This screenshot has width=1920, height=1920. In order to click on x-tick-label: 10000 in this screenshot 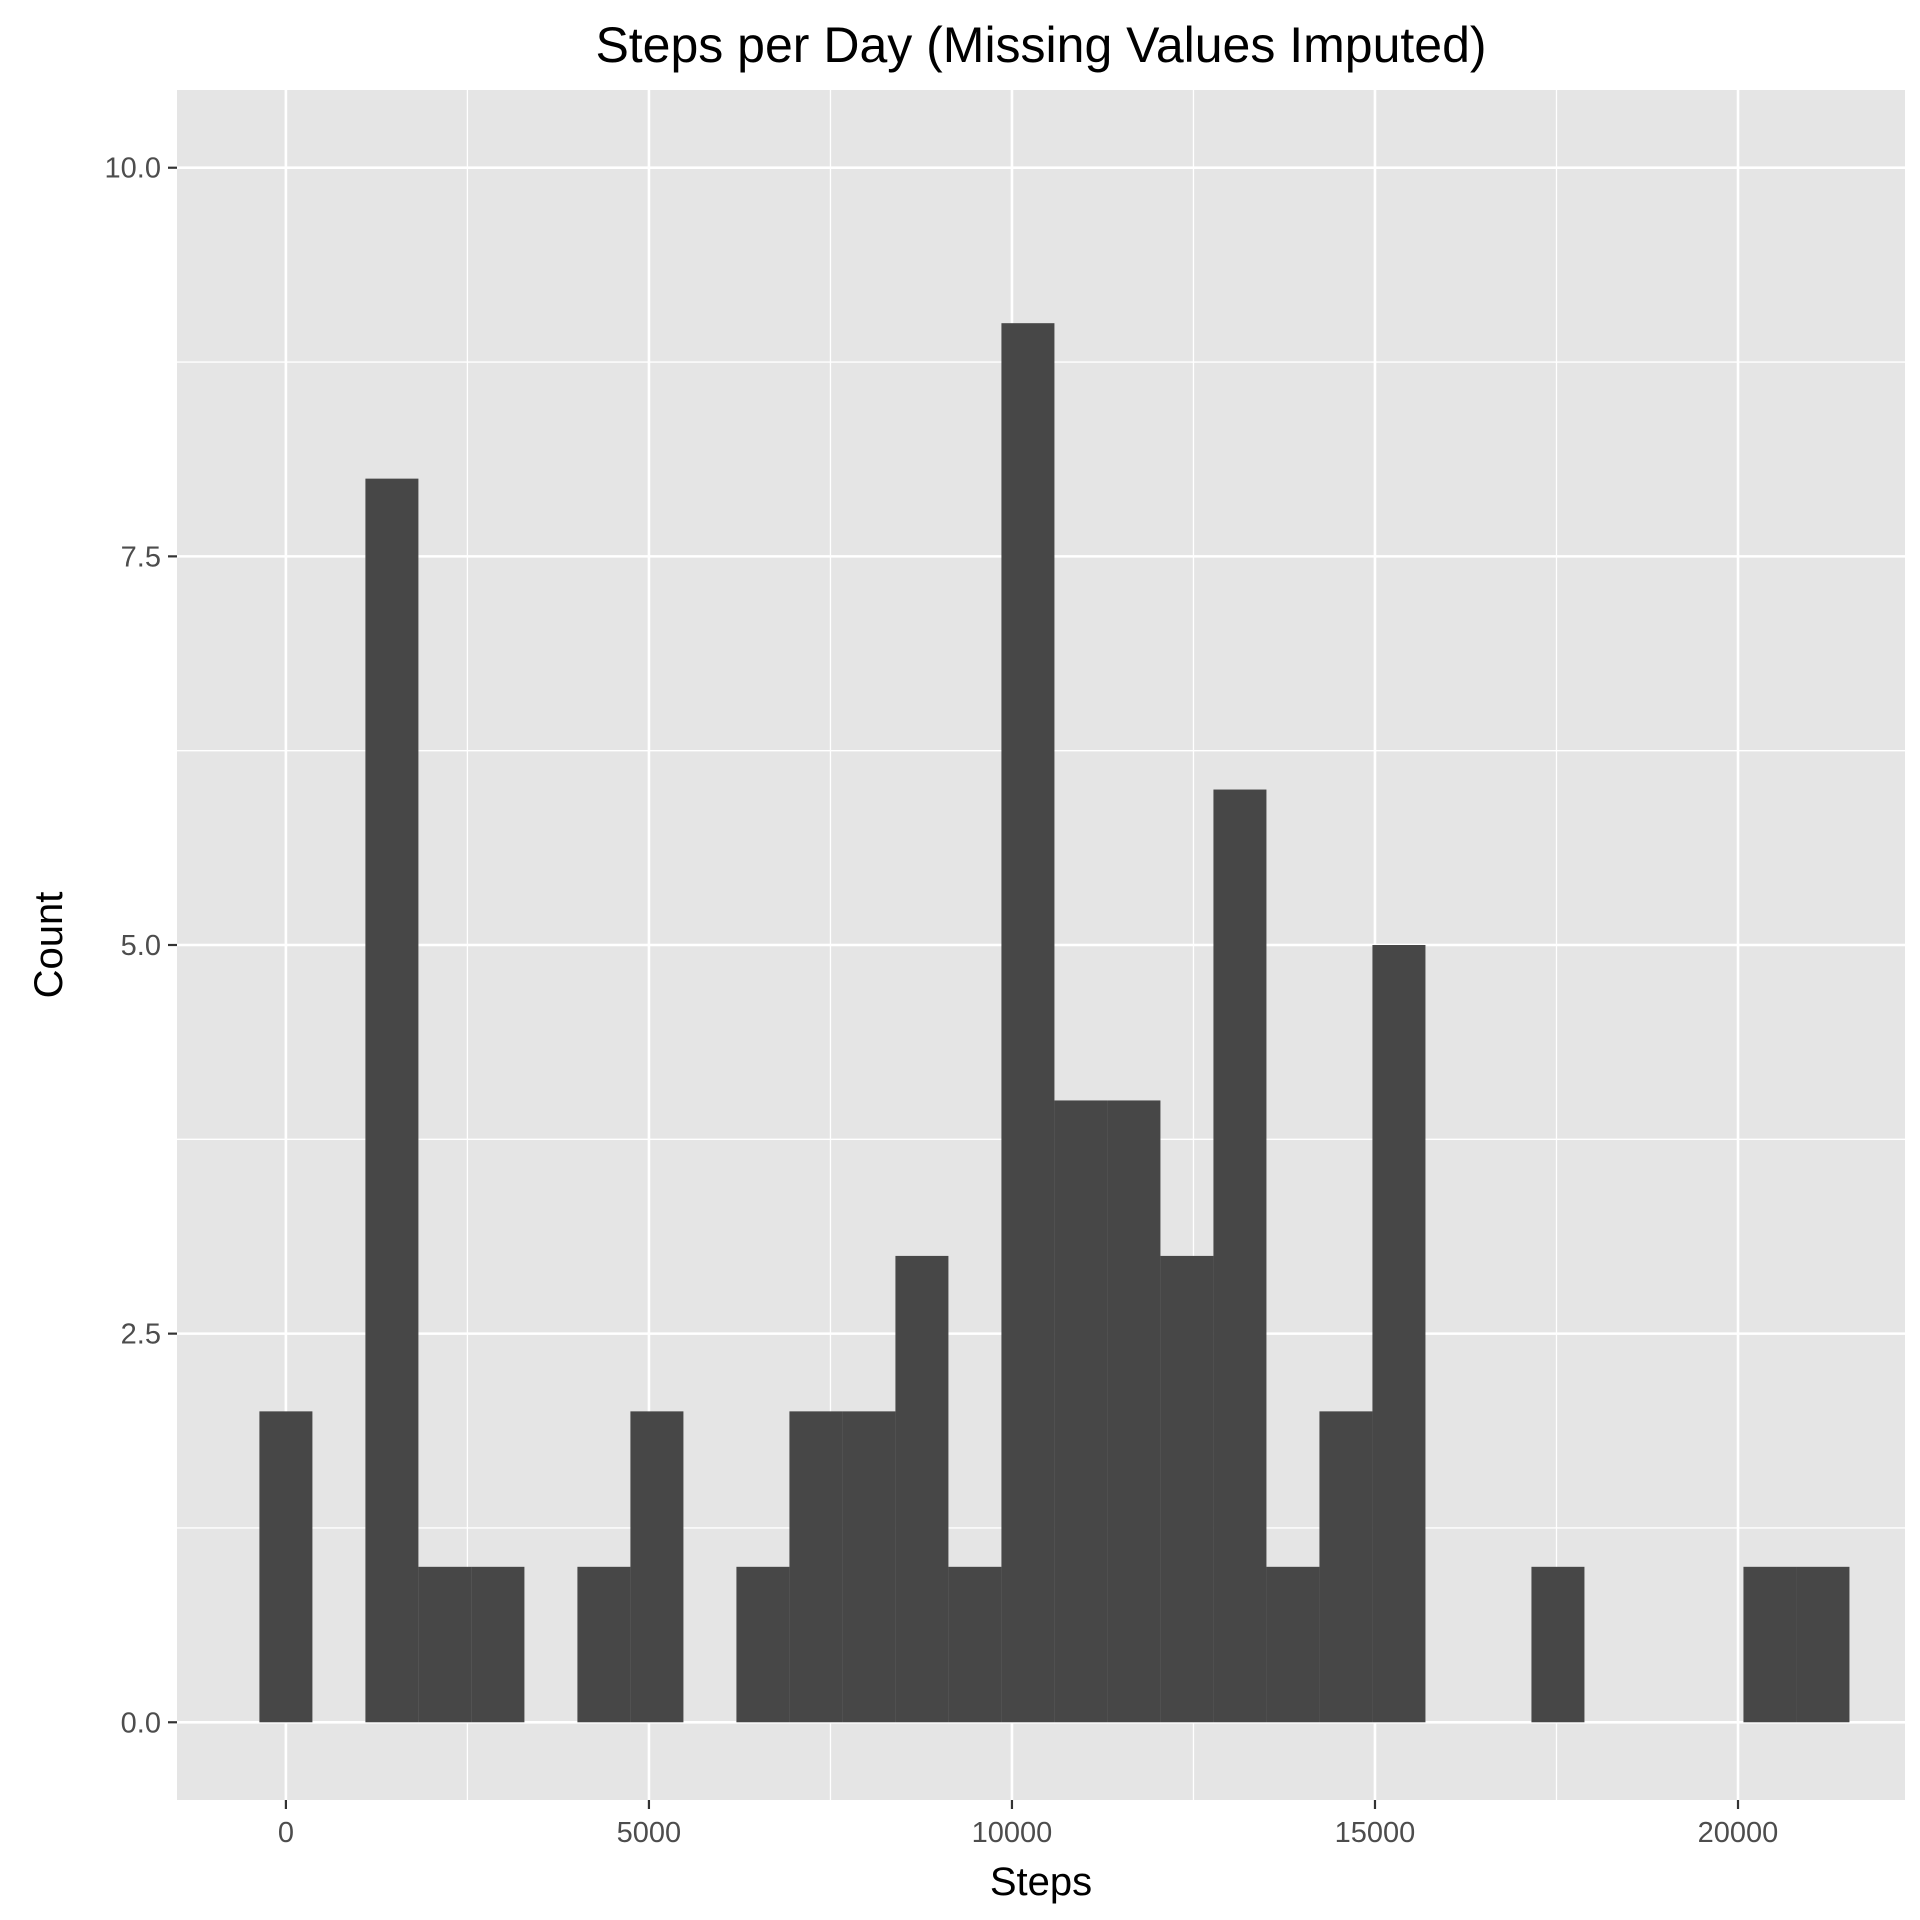, I will do `click(1012, 1833)`.